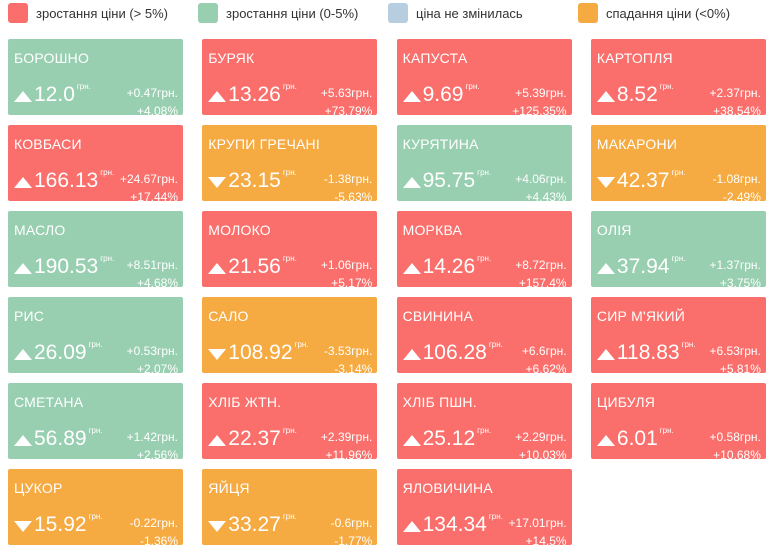 The image size is (774, 549). I want to click on price: 15.92 грн., so click(68, 524).